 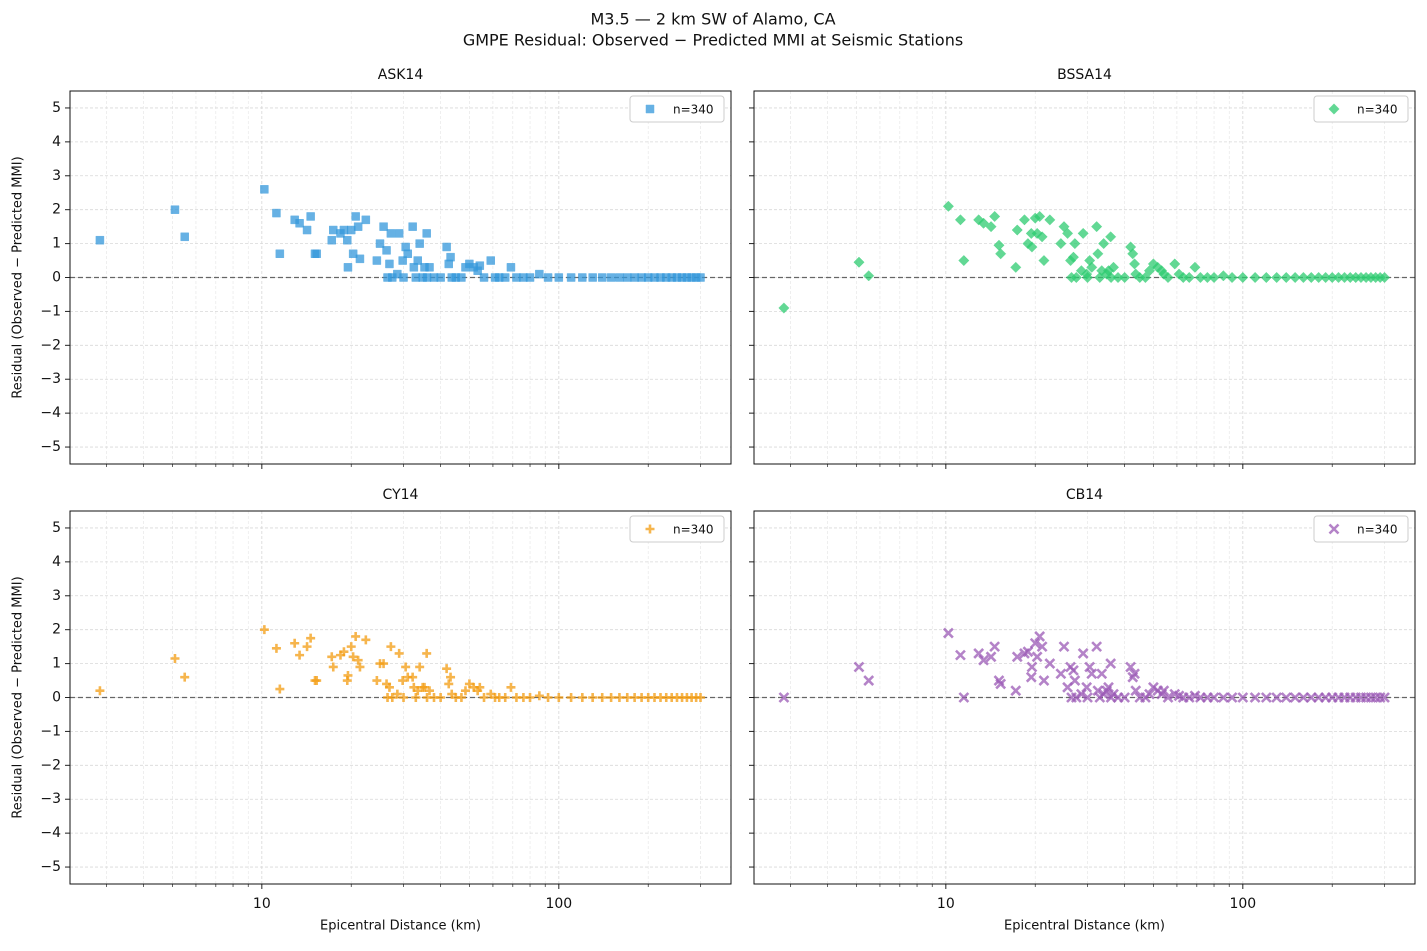 I want to click on x-tick-label: 100, so click(x=558, y=904).